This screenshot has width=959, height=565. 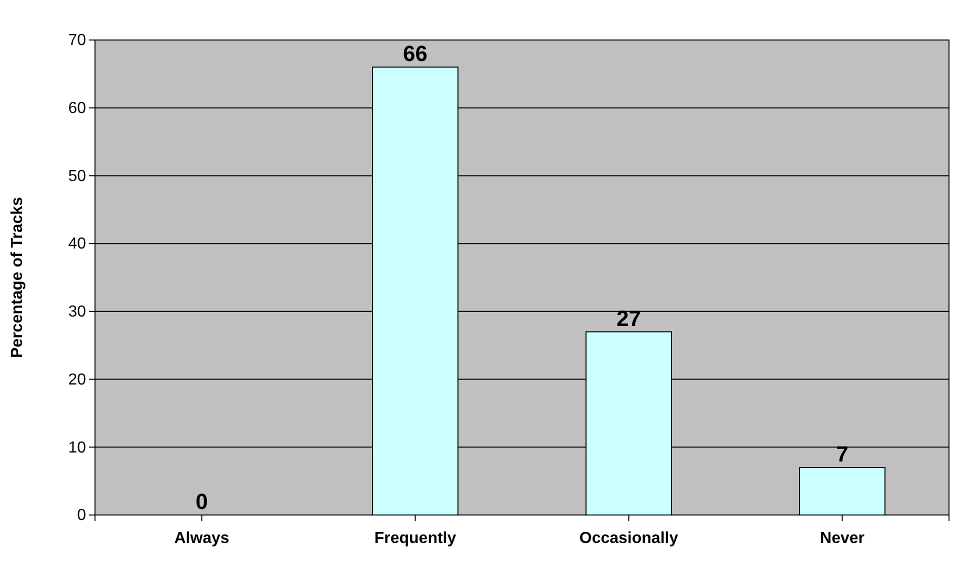 What do you see at coordinates (77, 379) in the screenshot?
I see `y-tick-label: 20` at bounding box center [77, 379].